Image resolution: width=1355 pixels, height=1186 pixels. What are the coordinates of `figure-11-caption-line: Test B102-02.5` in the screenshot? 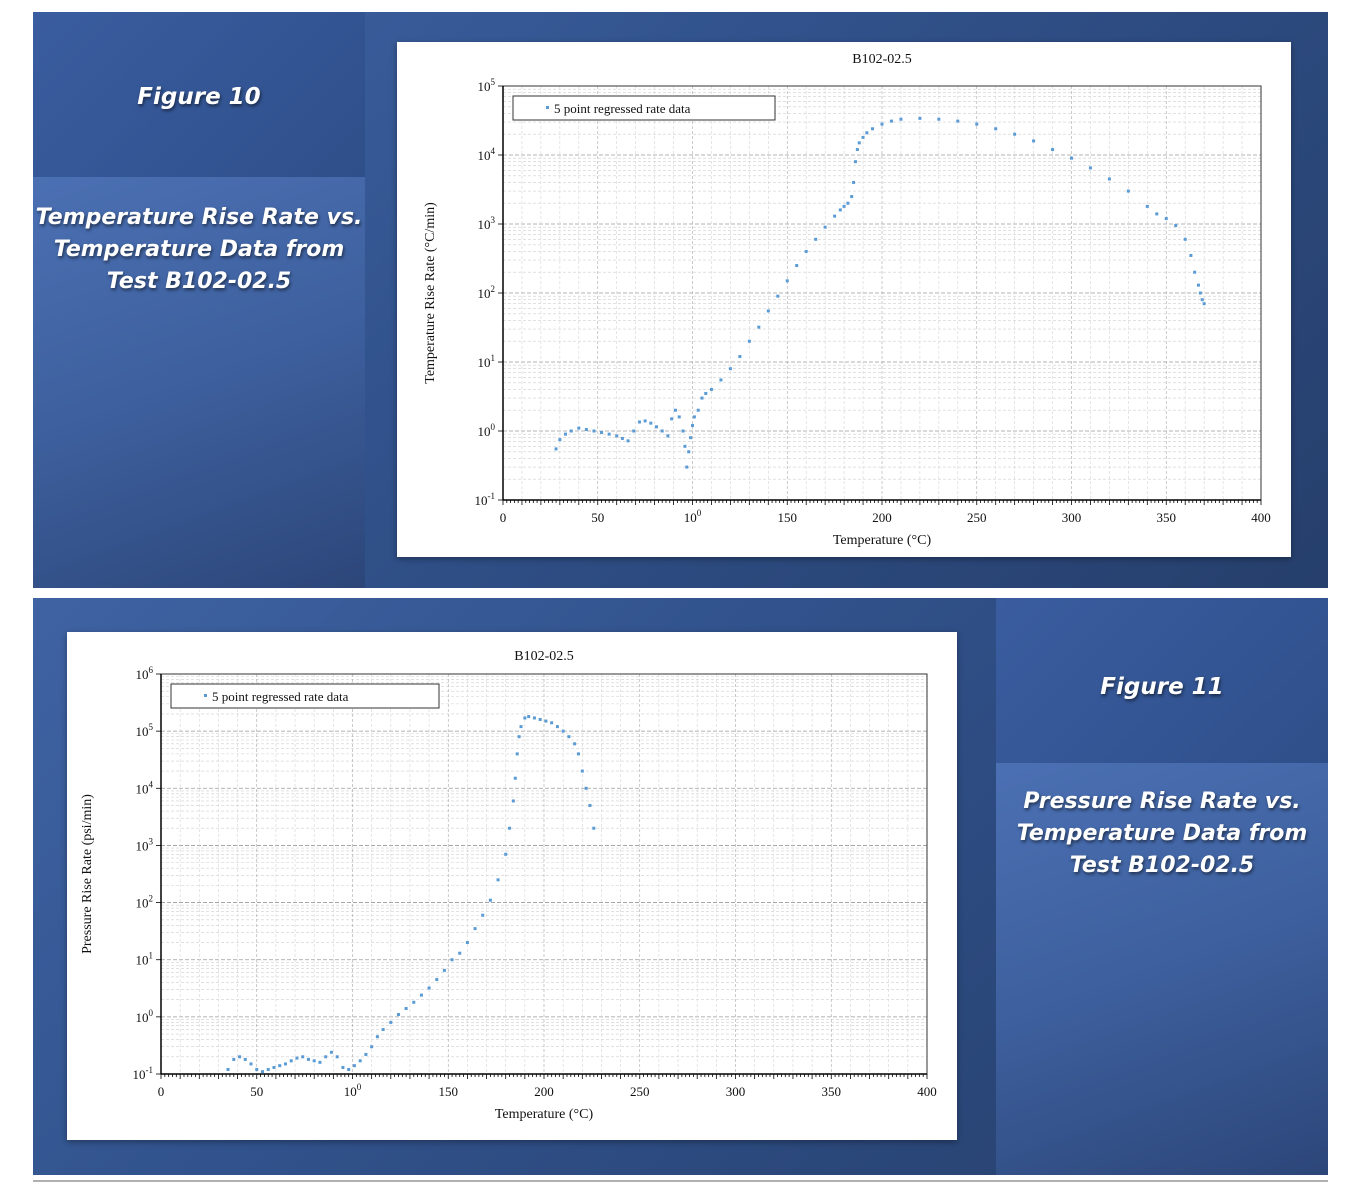 It's located at (1162, 865).